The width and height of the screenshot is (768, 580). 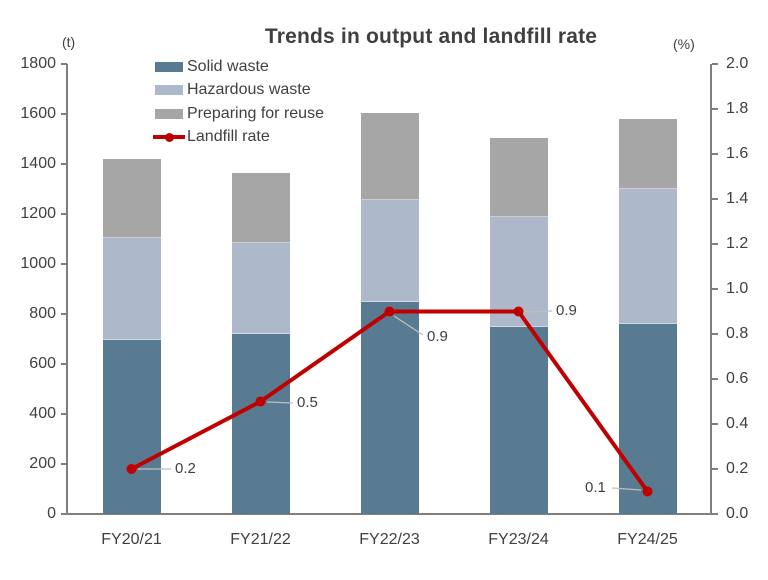 What do you see at coordinates (38, 113) in the screenshot?
I see `left-axis-tick-label: 1600` at bounding box center [38, 113].